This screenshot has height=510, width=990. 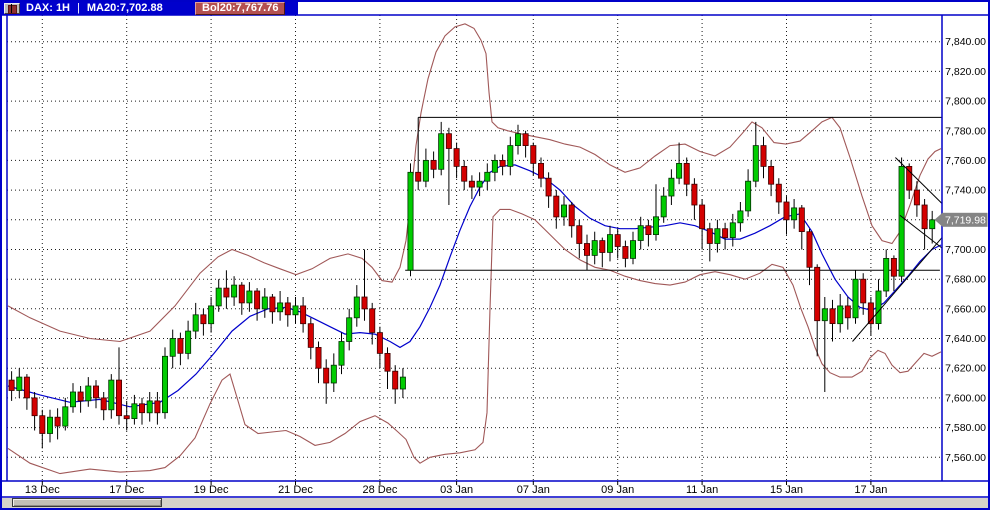 What do you see at coordinates (965, 309) in the screenshot?
I see `y-axis-label: 7,660.00` at bounding box center [965, 309].